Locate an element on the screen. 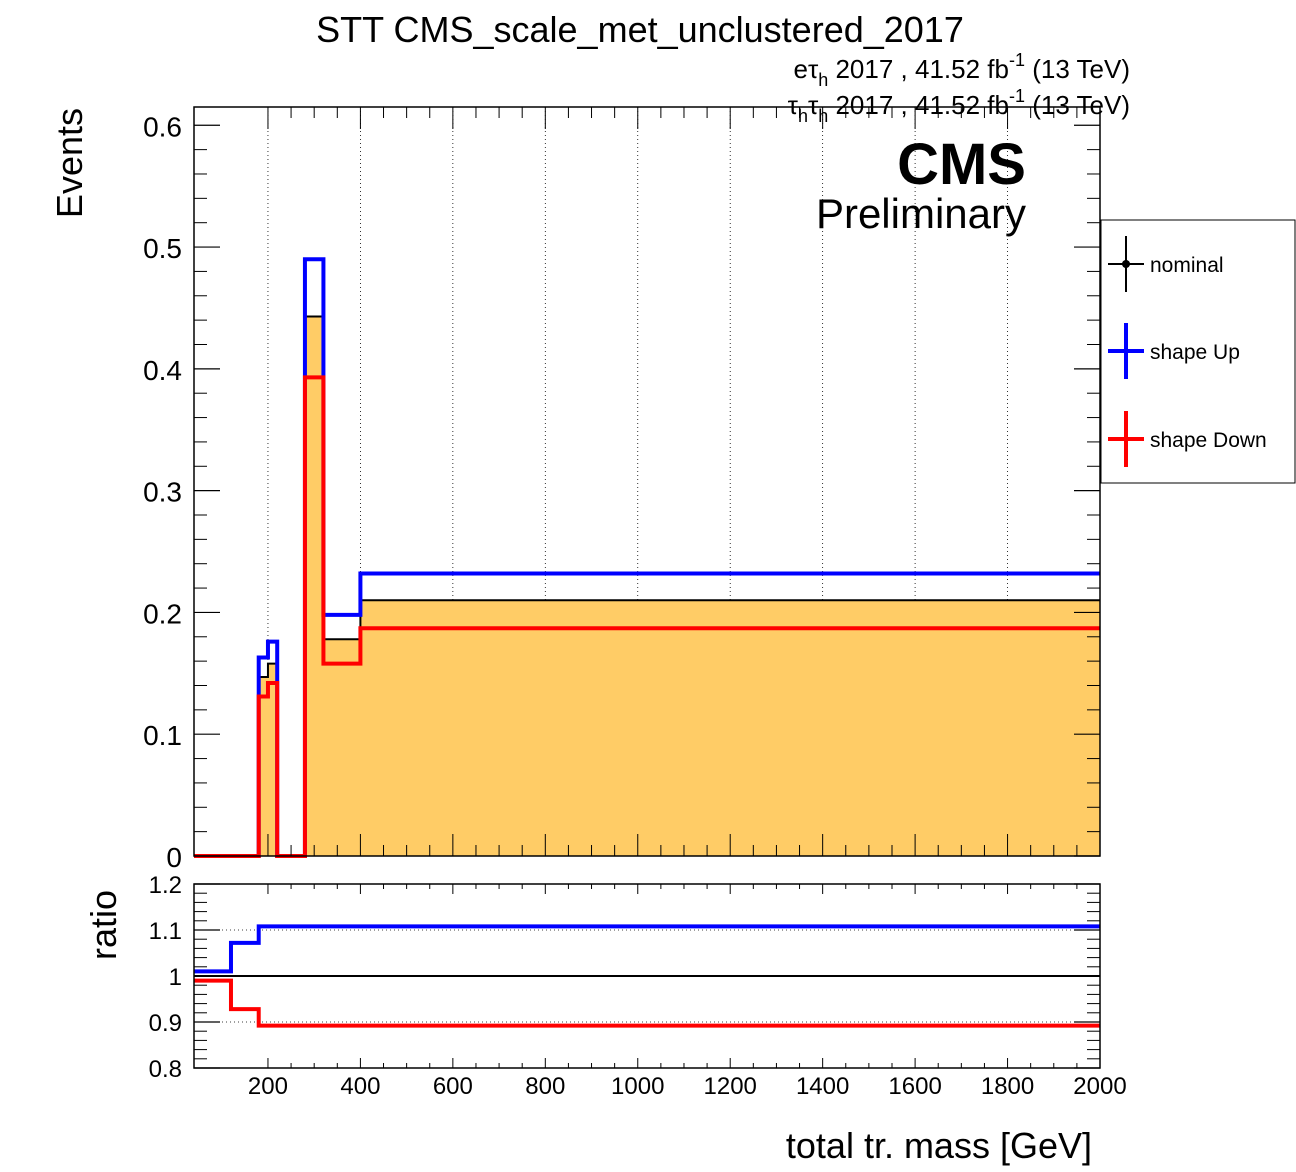 This screenshot has width=1296, height=1172. legend-entry-shape-up: shape Up is located at coordinates (1174, 351).